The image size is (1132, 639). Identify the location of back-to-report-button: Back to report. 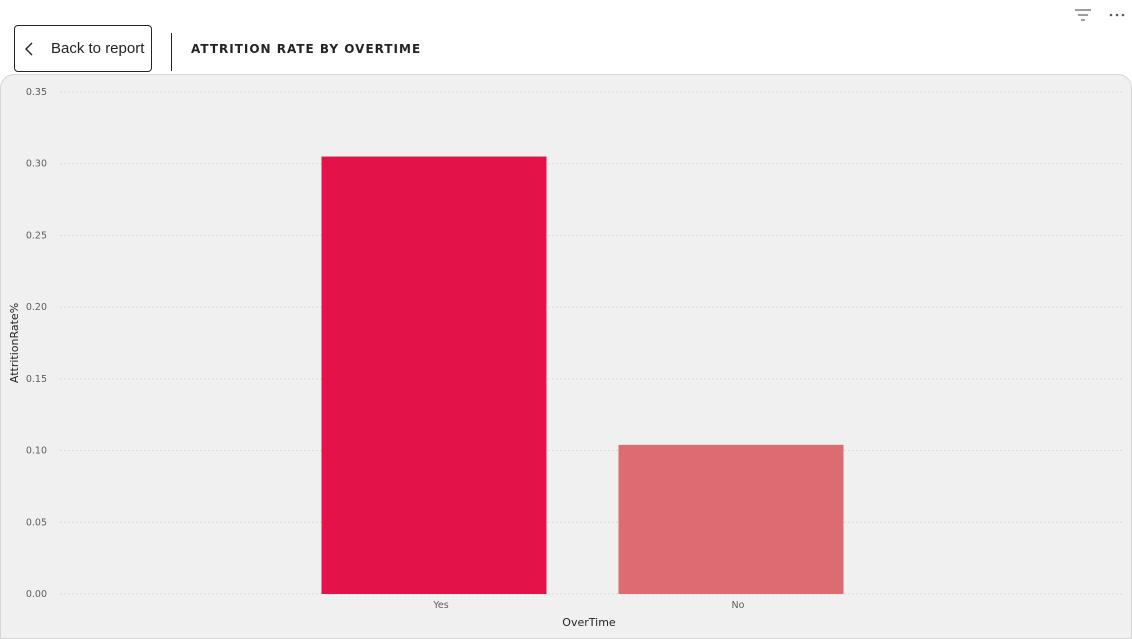
(83, 48).